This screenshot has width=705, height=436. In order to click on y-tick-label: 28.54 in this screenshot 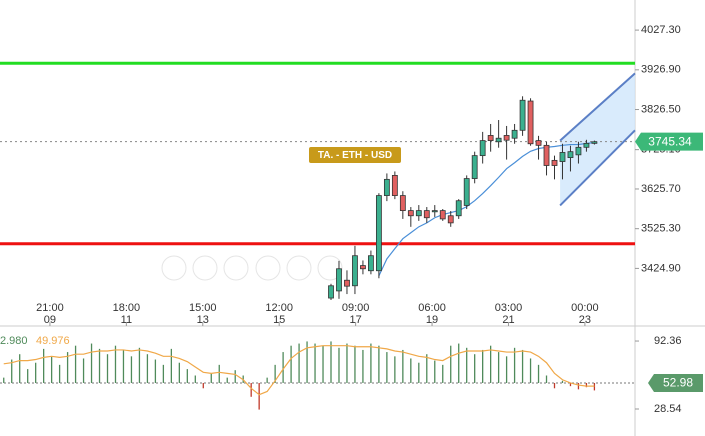, I will do `click(668, 409)`.